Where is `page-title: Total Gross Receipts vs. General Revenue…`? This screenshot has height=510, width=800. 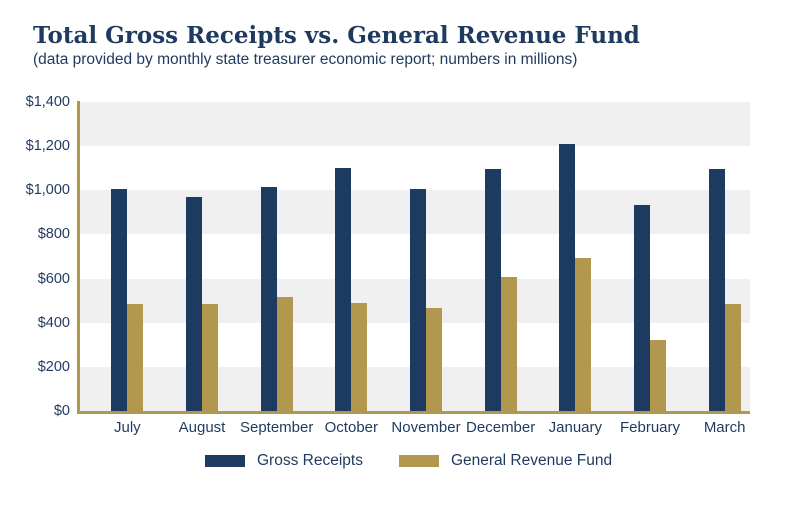 page-title: Total Gross Receipts vs. General Revenue… is located at coordinates (336, 35).